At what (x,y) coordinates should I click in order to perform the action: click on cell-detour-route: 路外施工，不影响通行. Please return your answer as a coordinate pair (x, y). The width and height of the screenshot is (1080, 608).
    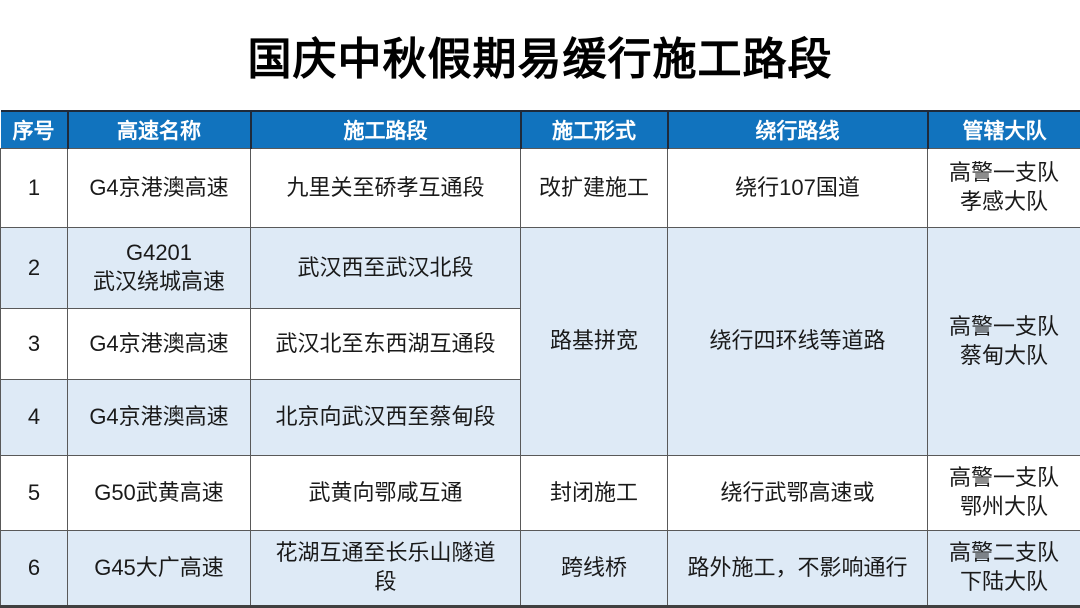
    Looking at the image, I should click on (797, 568).